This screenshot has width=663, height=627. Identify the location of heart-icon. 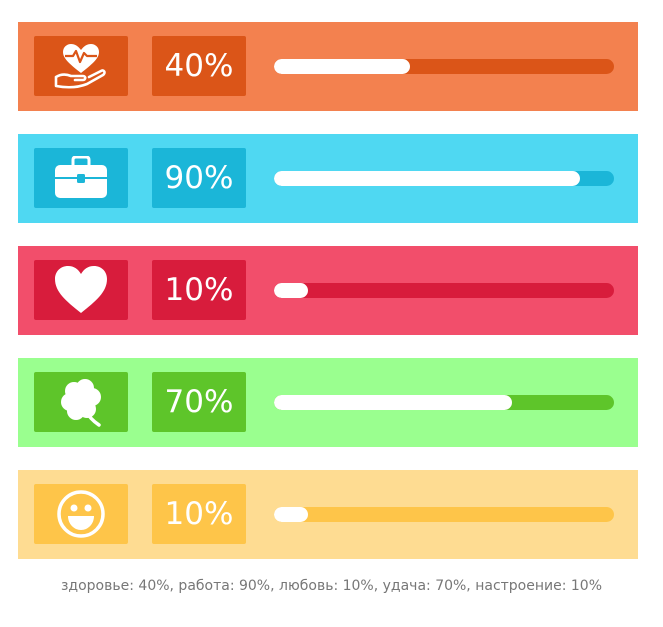
(81, 290).